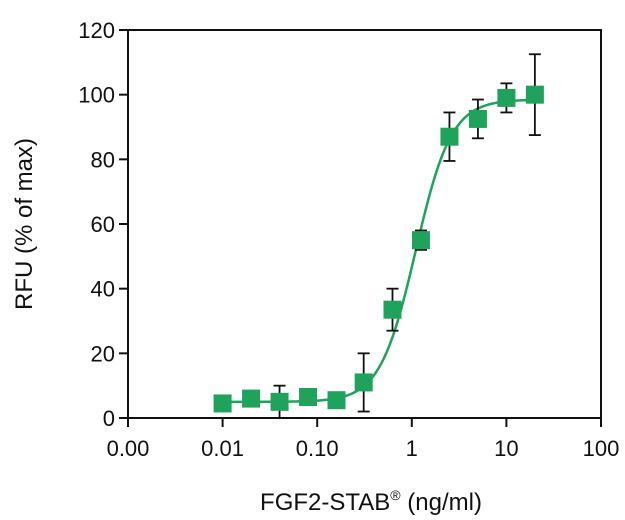  Describe the element at coordinates (325, 502) in the screenshot. I see `x-axis-title-main: FGF2-STAB` at that location.